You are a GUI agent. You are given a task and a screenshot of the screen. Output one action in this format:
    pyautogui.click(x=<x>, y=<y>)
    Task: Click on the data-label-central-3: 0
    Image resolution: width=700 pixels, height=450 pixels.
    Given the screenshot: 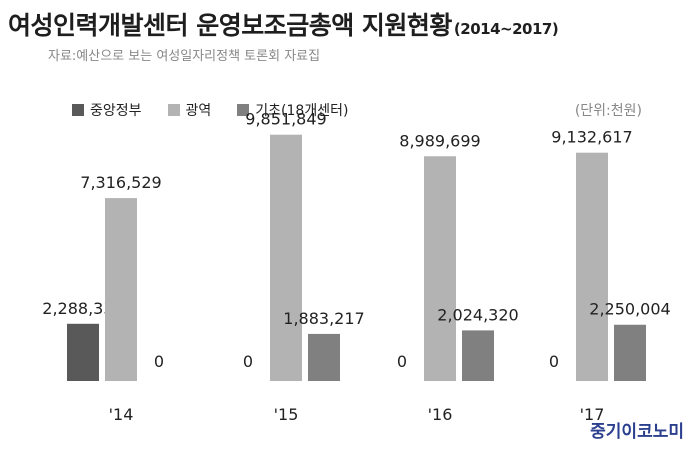 What is the action you would take?
    pyautogui.click(x=554, y=361)
    